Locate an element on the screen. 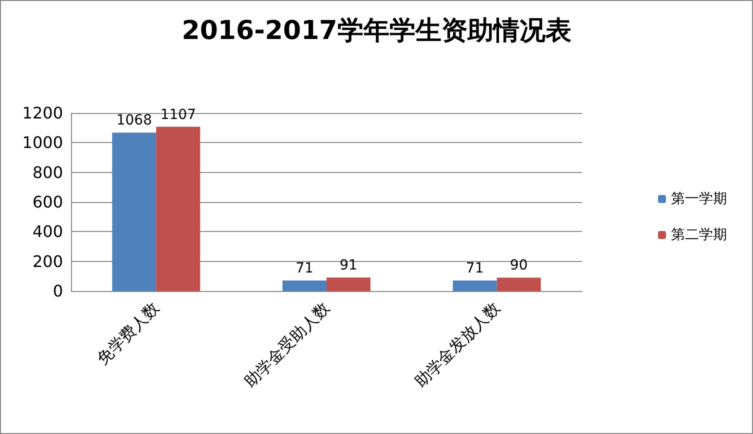 The image size is (753, 434). legend-label: 第二学期 is located at coordinates (699, 235).